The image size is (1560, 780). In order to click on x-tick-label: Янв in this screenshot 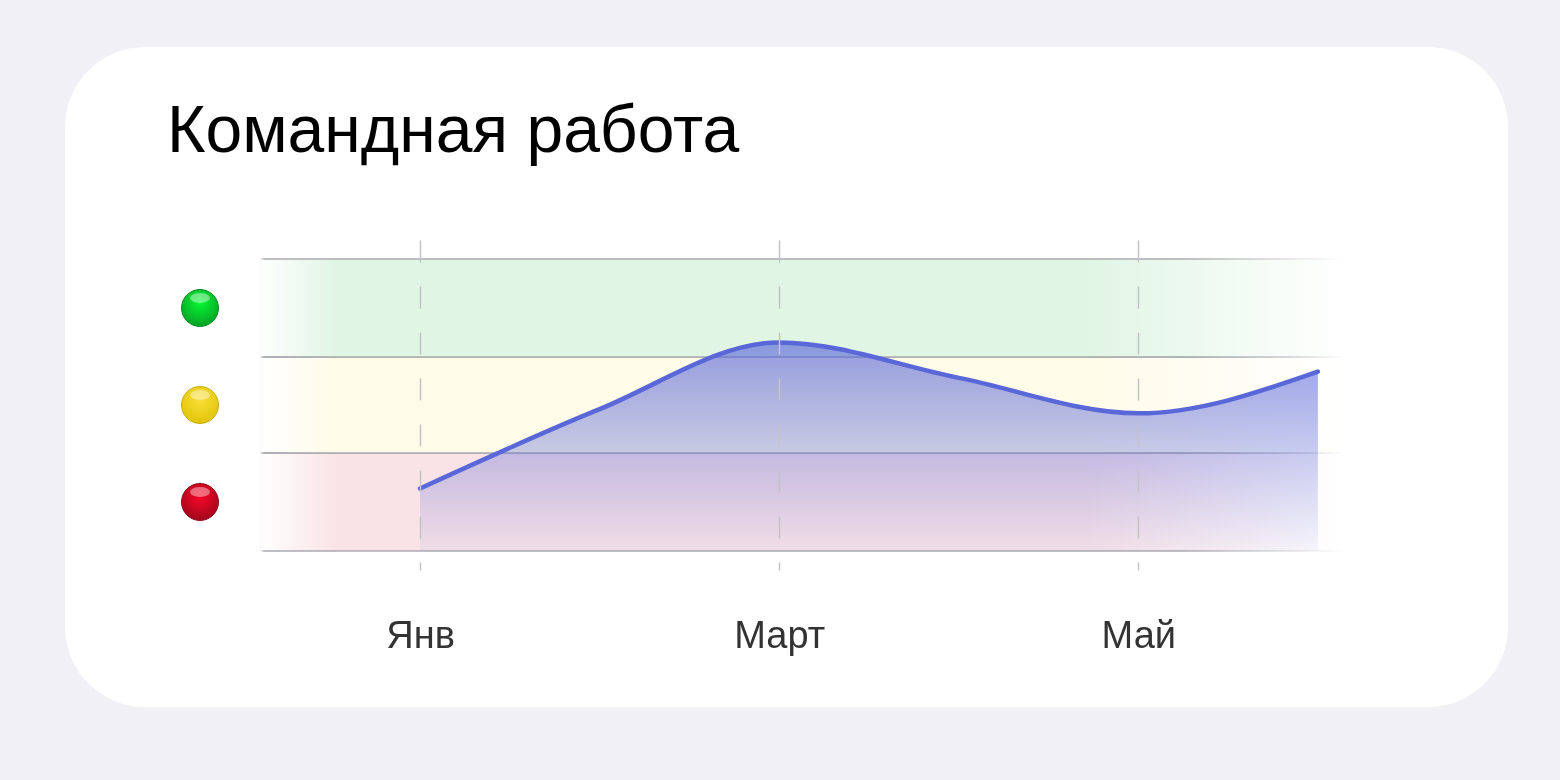, I will do `click(420, 634)`.